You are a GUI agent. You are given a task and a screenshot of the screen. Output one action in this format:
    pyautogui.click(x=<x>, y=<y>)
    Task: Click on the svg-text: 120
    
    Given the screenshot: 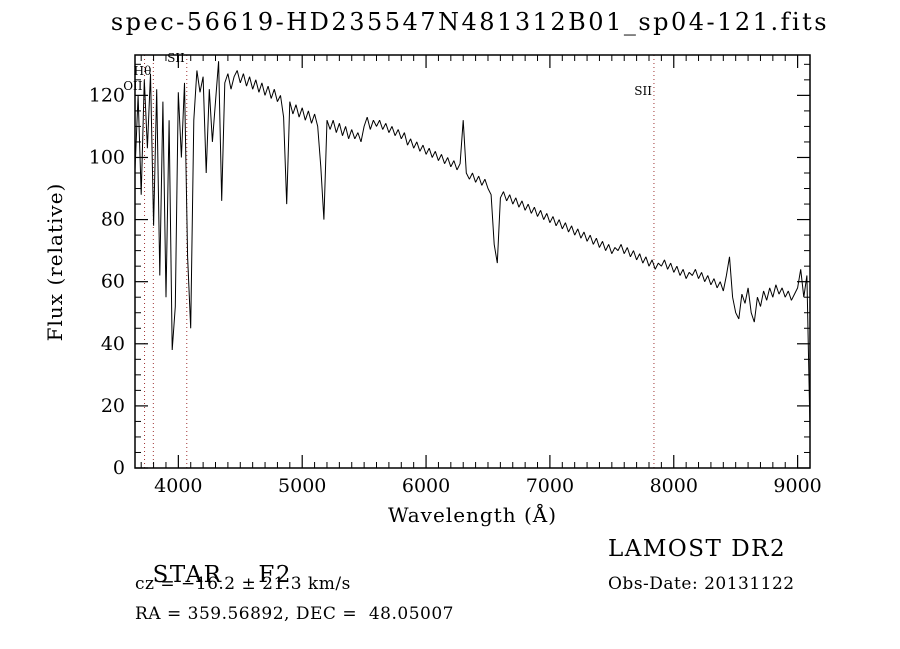 What is the action you would take?
    pyautogui.click(x=107, y=95)
    